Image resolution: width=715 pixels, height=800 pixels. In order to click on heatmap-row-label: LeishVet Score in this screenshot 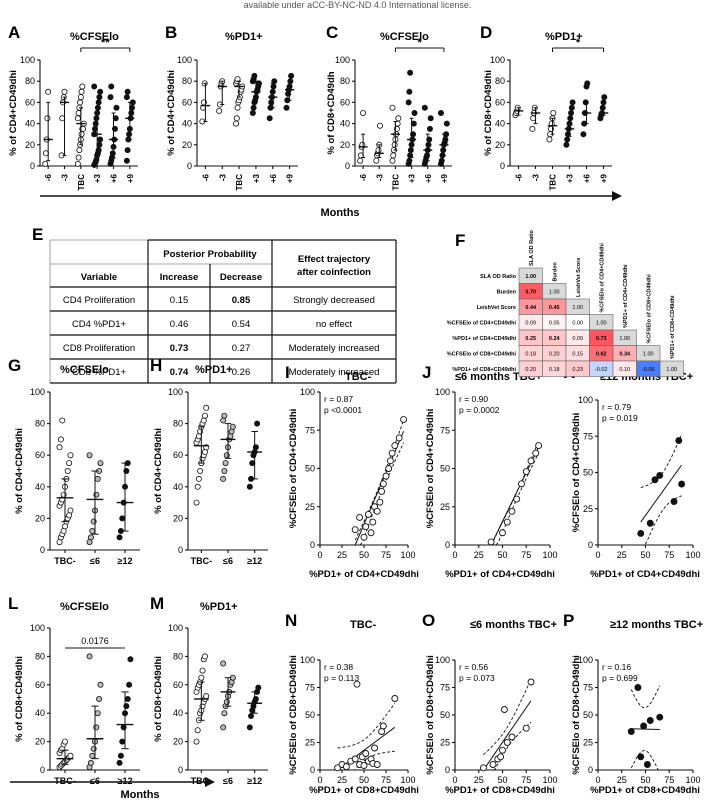, I will do `click(496, 308)`.